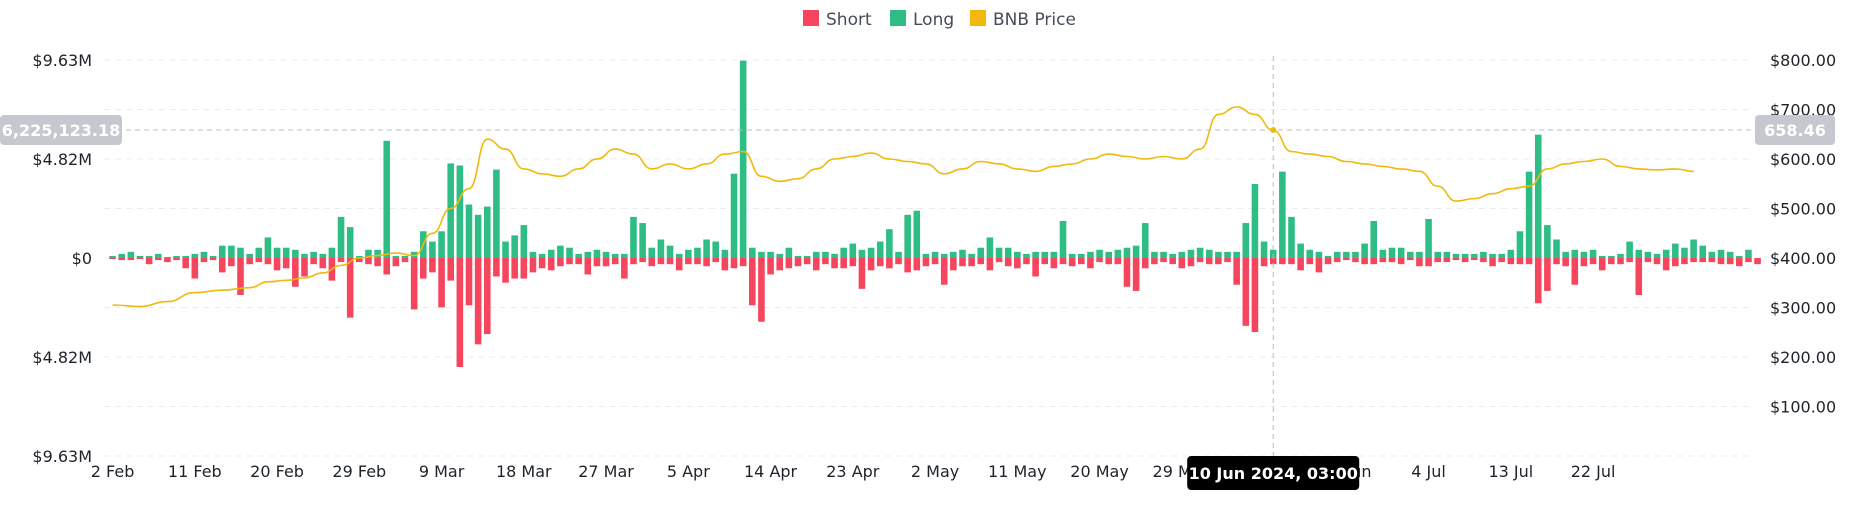 The width and height of the screenshot is (1852, 525). Describe the element at coordinates (1023, 20) in the screenshot. I see `legend-item-bnb-price: BNB Price` at that location.